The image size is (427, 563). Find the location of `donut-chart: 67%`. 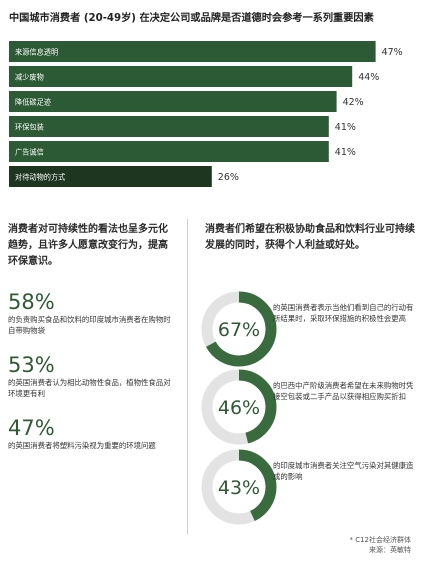

donut-chart: 67% is located at coordinates (239, 329).